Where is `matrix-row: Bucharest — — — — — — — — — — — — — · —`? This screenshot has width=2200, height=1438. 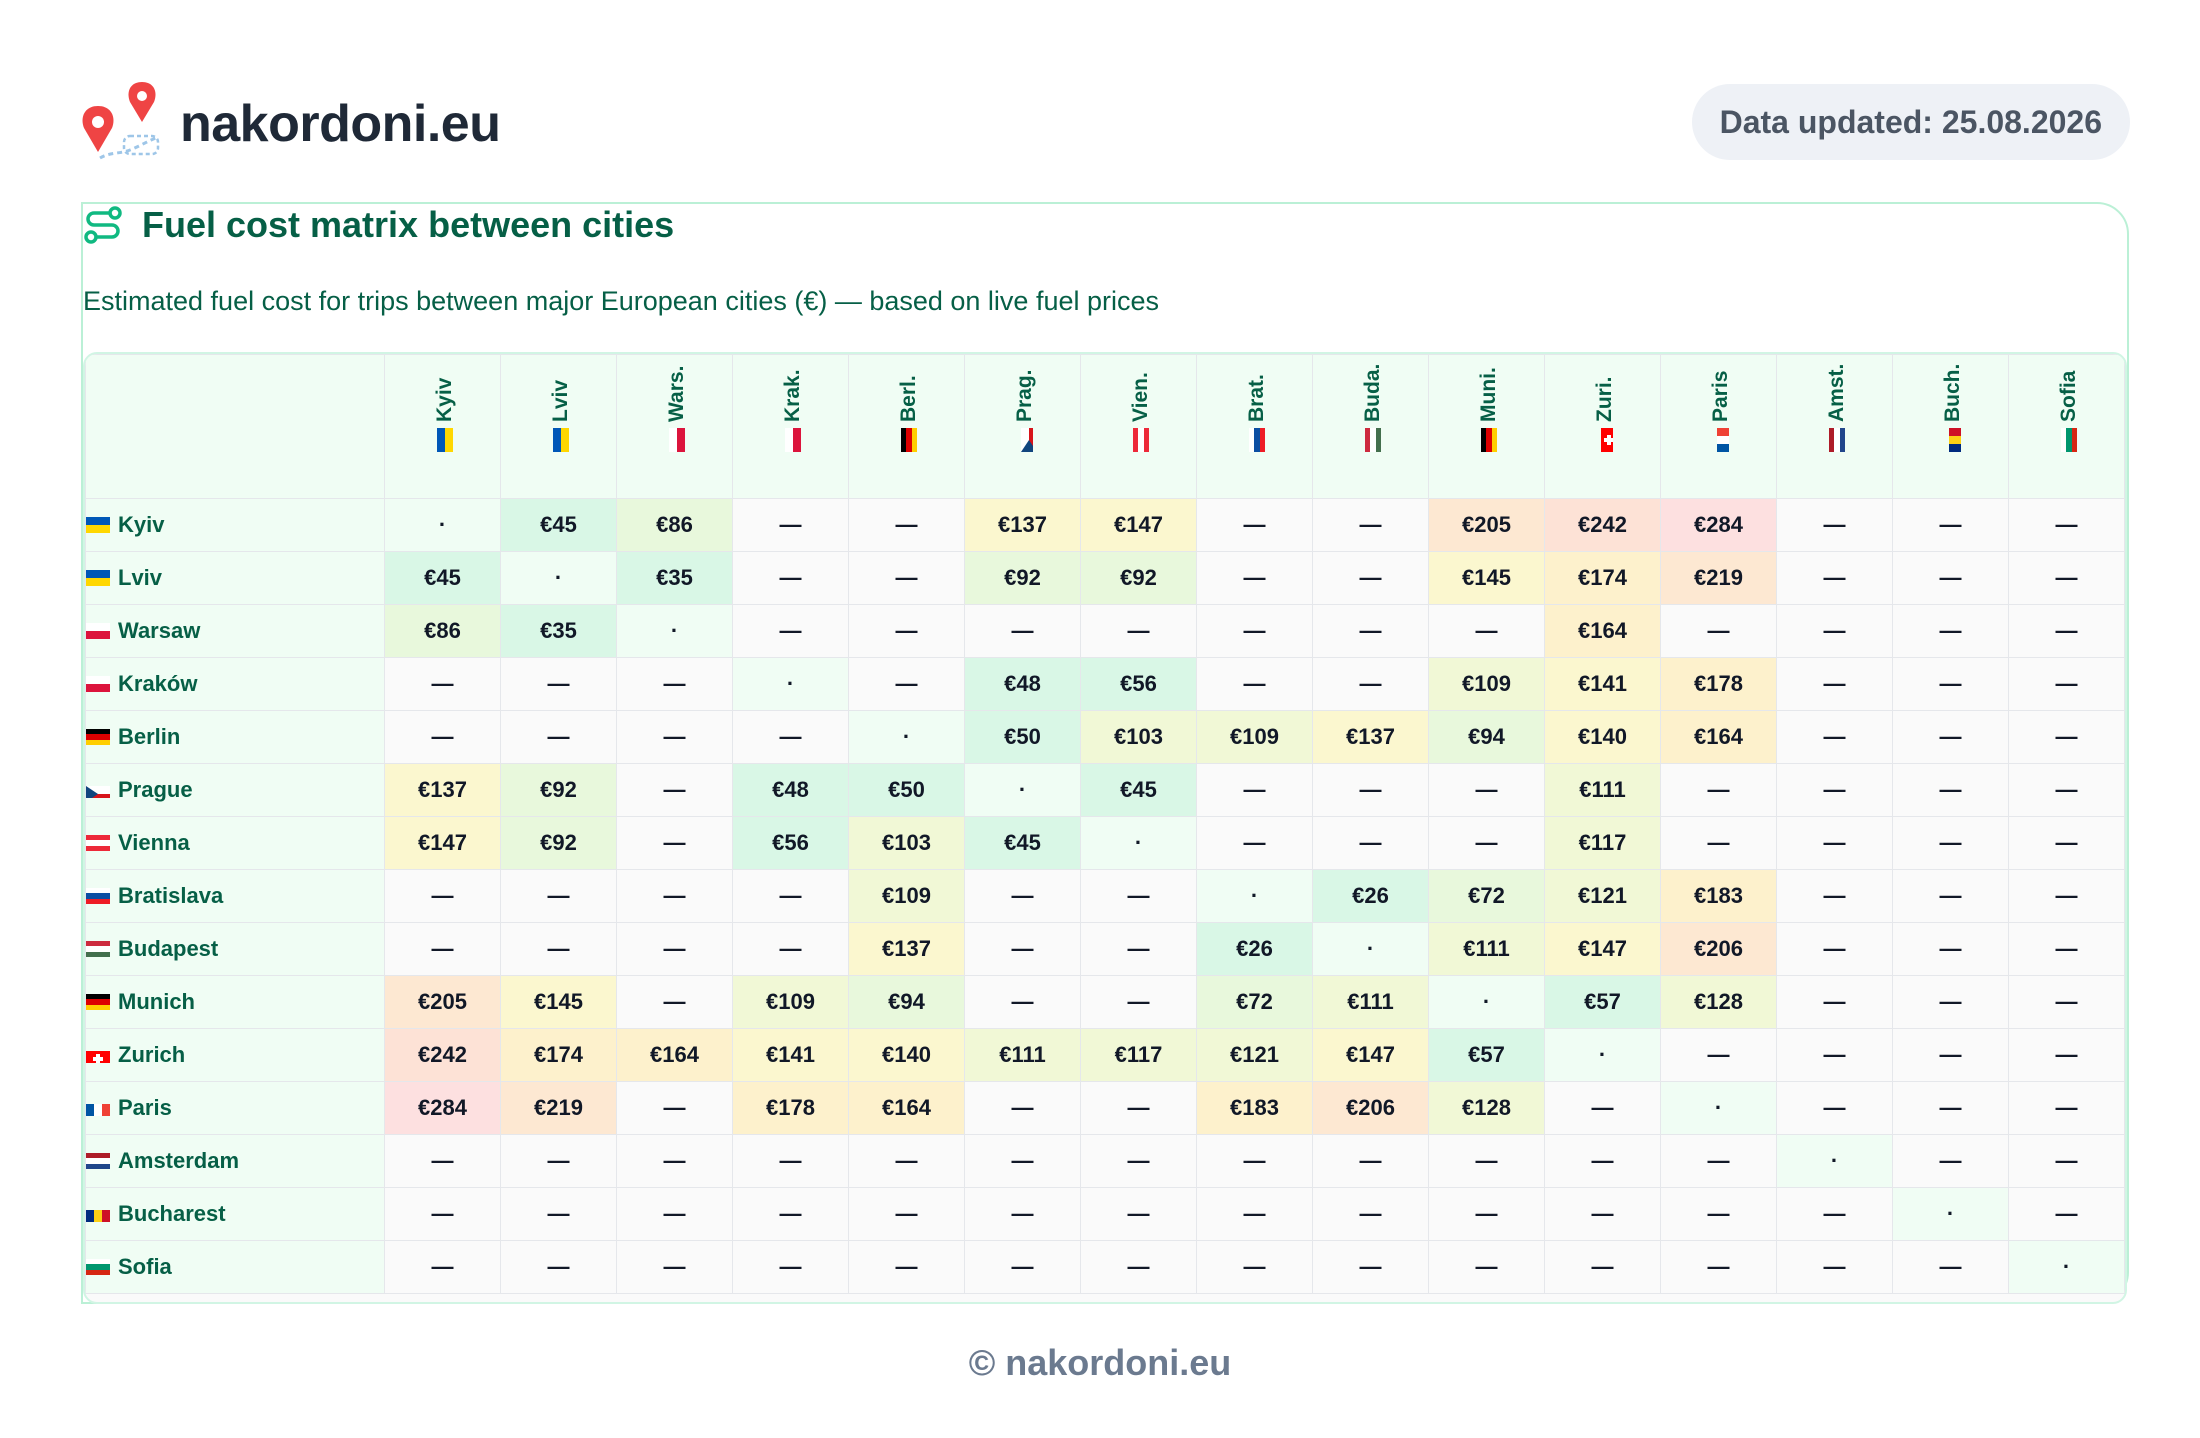
matrix-row: Bucharest — — — — — — — — — — — — — · — is located at coordinates (1105, 1214).